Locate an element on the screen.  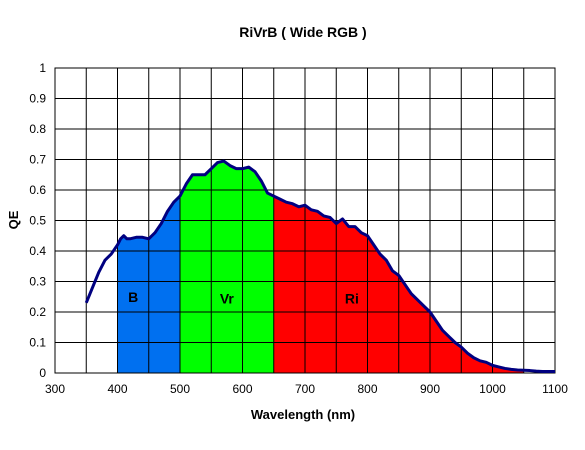
y-axis-label: QE is located at coordinates (13, 219).